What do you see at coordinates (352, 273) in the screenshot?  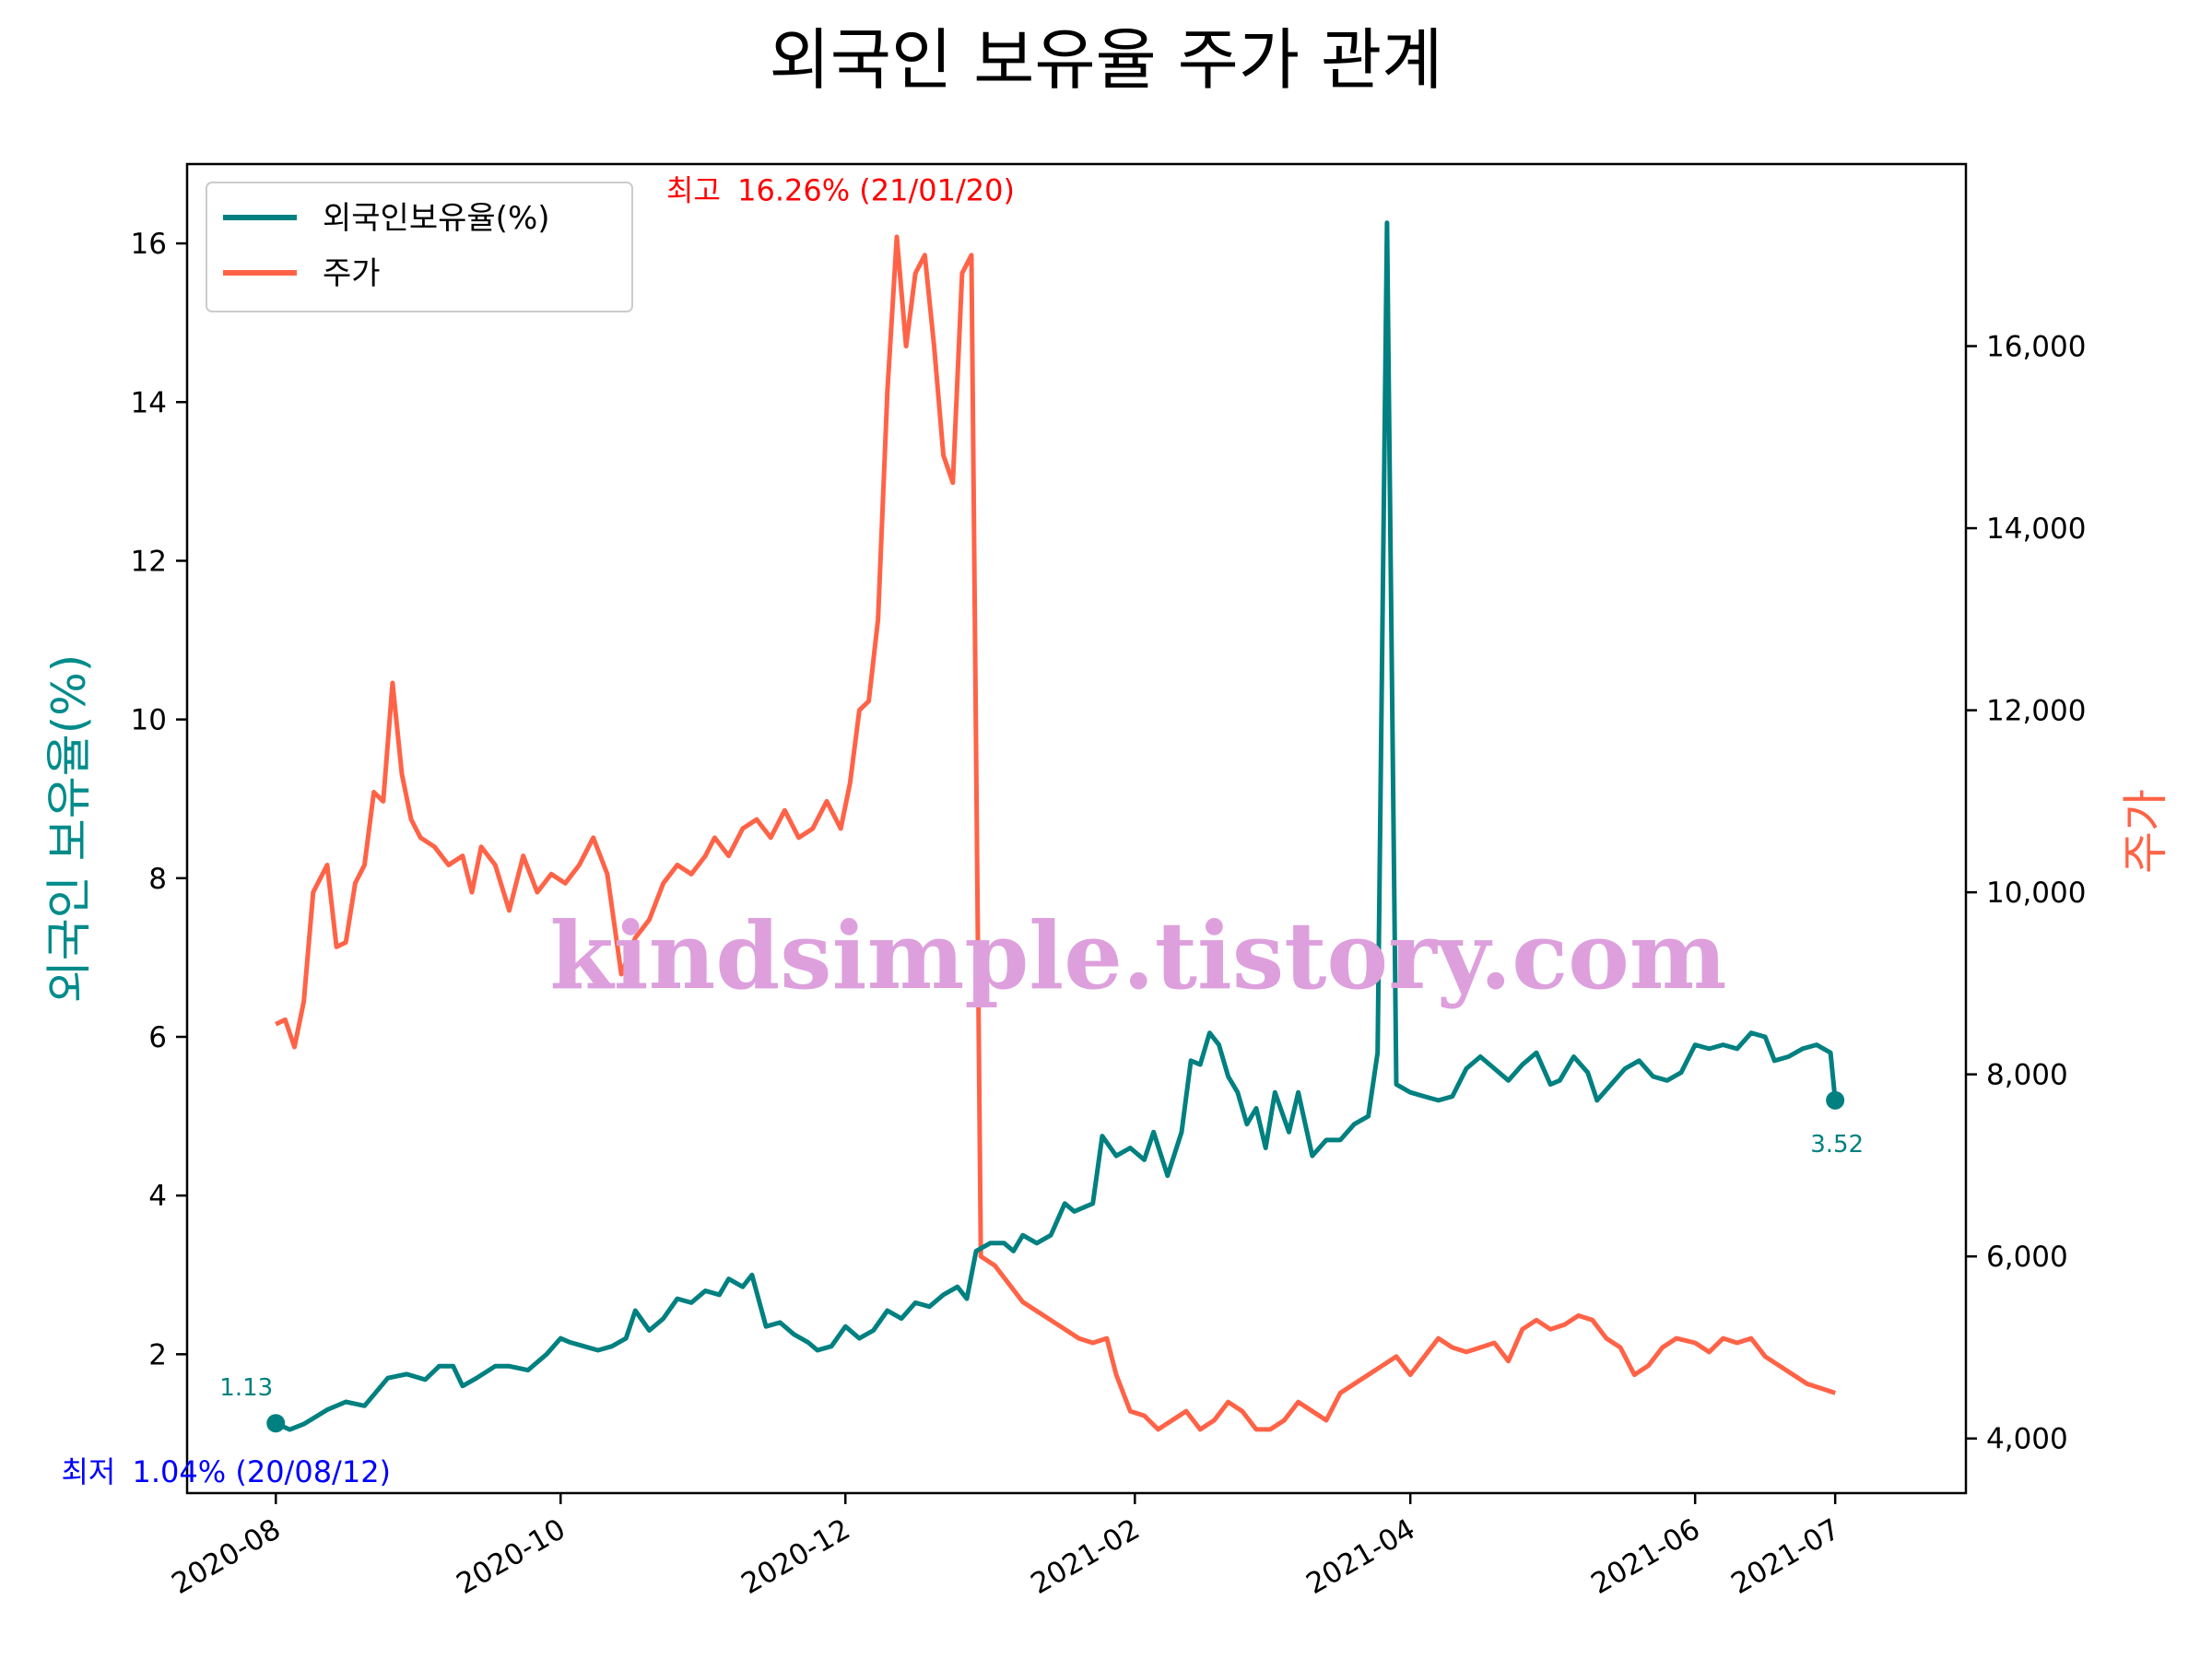 I see `legend-label-stock-price: 주가` at bounding box center [352, 273].